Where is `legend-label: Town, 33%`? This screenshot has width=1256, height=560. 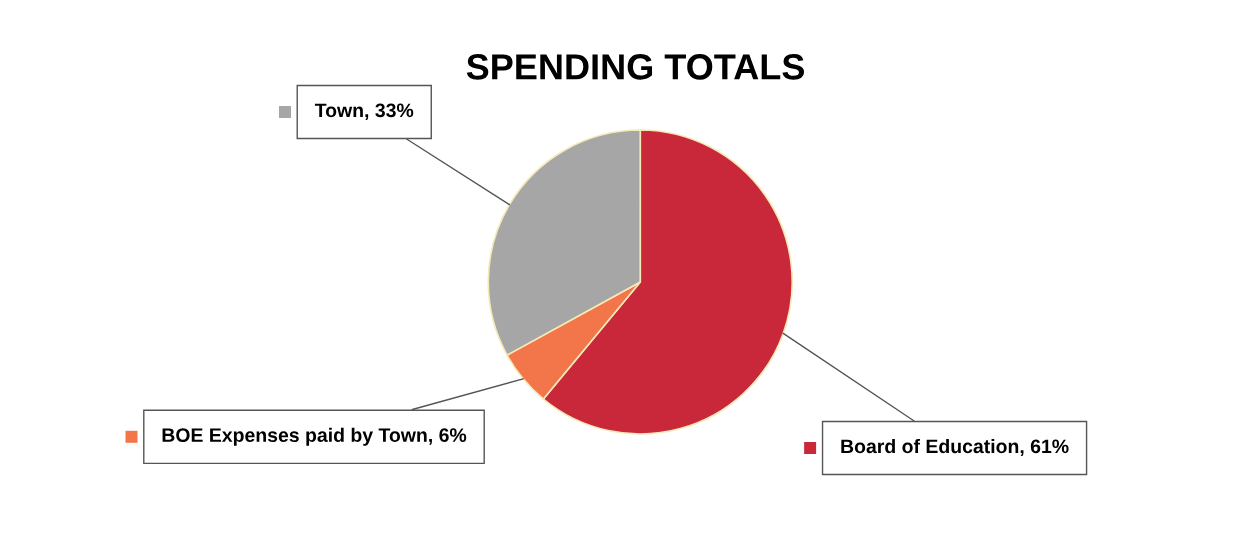 legend-label: Town, 33% is located at coordinates (364, 112).